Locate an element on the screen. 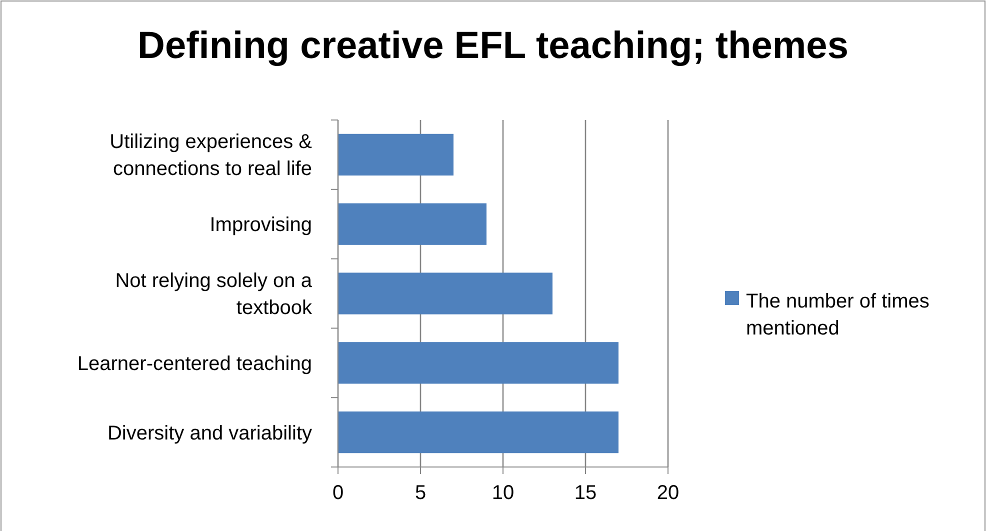 The image size is (986, 531). y-tick-label: Diversity and variability is located at coordinates (209, 433).